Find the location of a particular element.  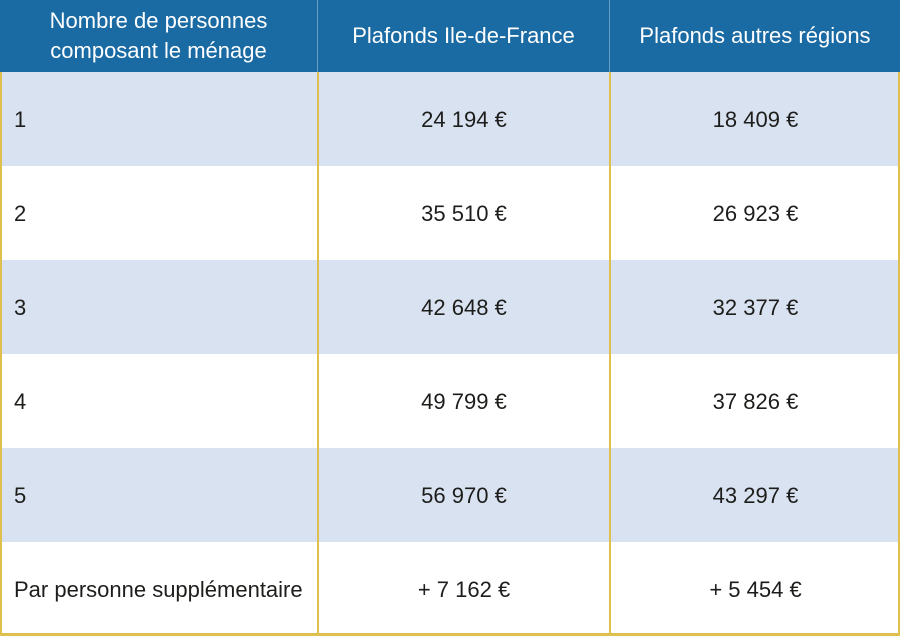

header-ile-de-france: Plafonds Ile-de-France is located at coordinates (463, 36).